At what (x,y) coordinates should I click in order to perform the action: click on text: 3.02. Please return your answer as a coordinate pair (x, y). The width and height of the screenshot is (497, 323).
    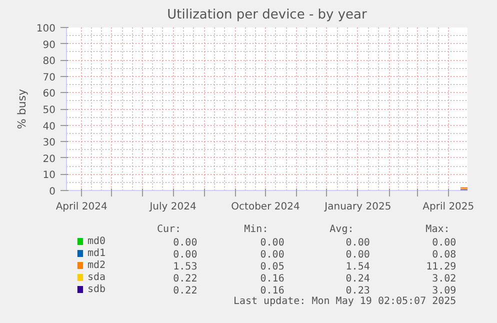
    Looking at the image, I should click on (444, 279).